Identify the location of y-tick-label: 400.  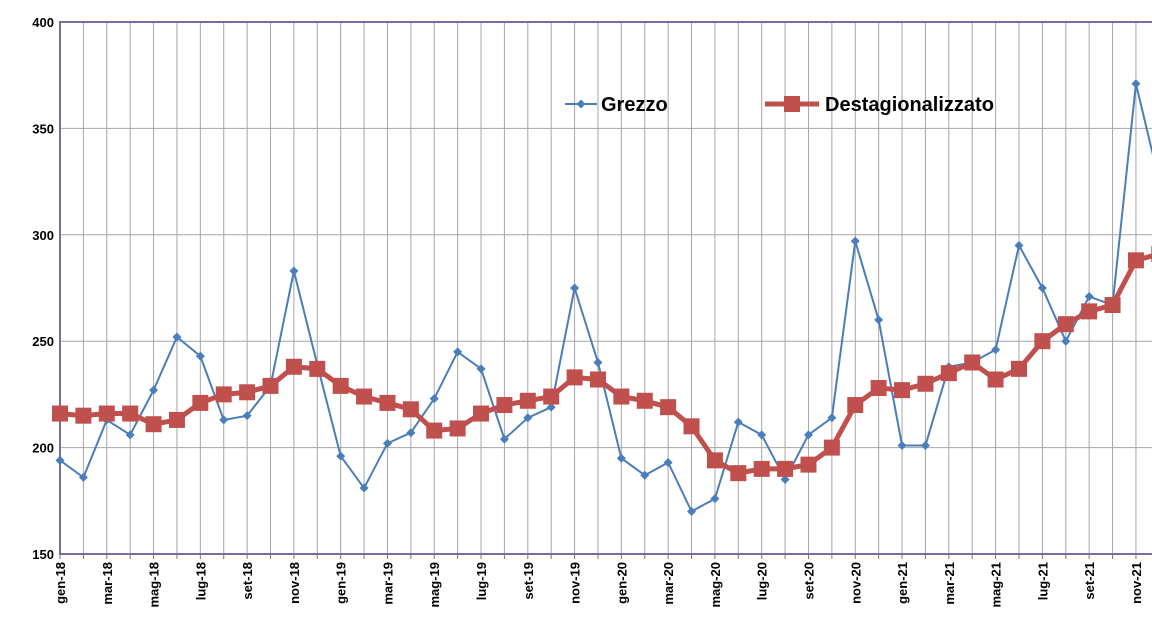
(43, 22).